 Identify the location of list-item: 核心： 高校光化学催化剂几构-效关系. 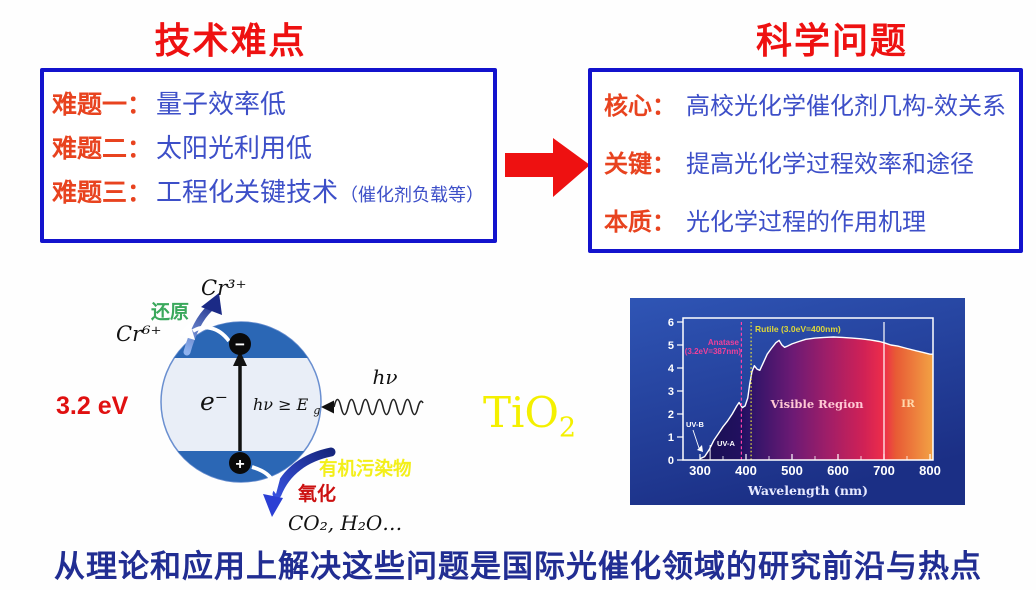
(811, 103).